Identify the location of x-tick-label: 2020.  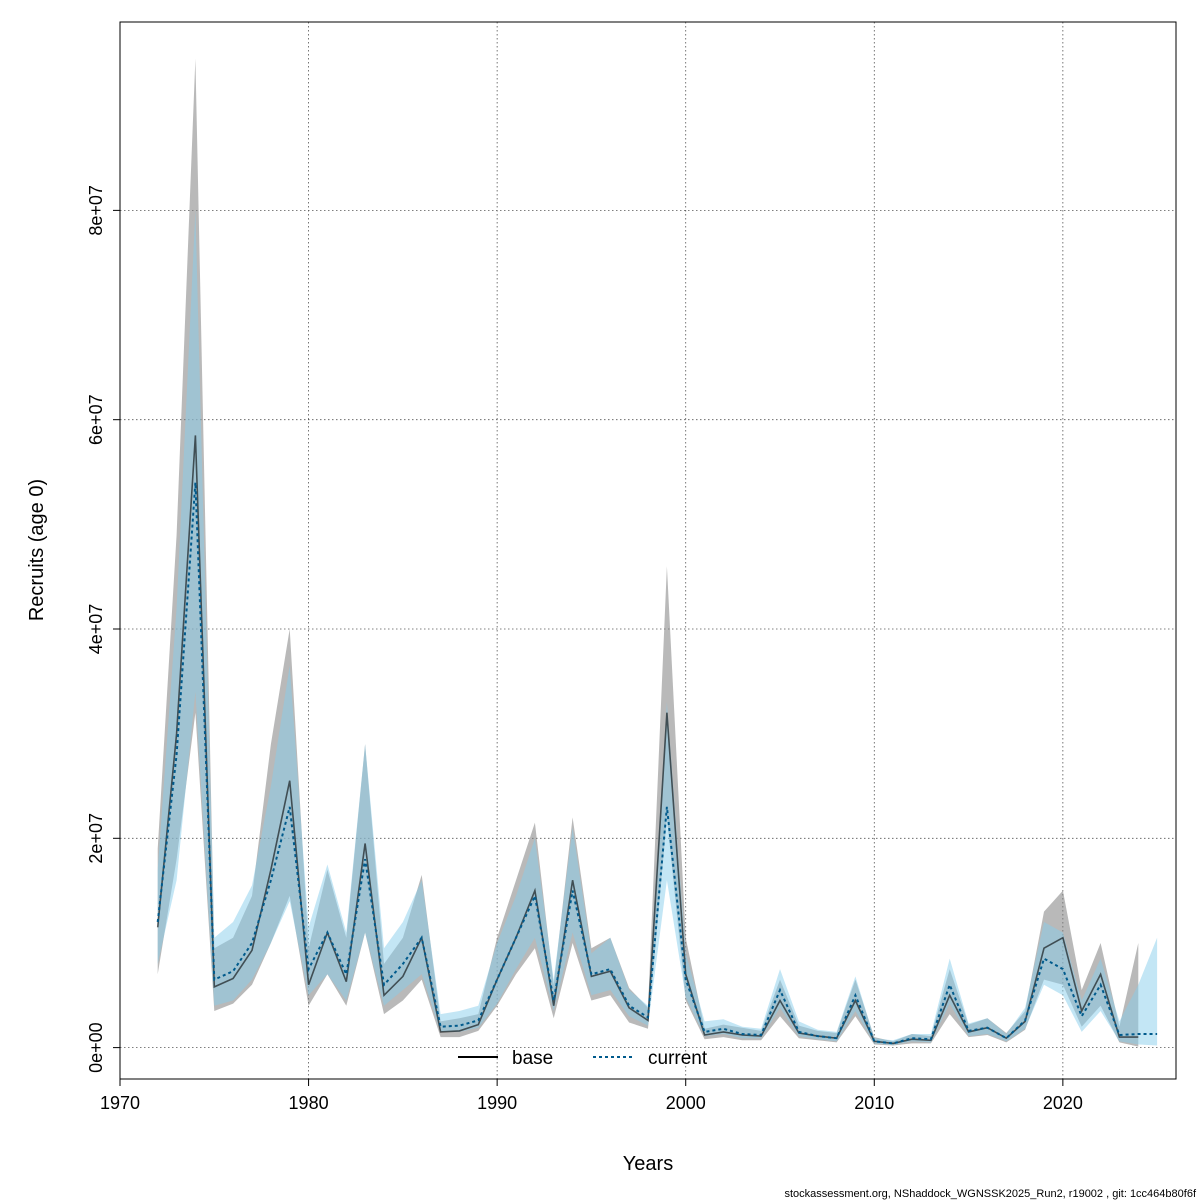
(1063, 1103).